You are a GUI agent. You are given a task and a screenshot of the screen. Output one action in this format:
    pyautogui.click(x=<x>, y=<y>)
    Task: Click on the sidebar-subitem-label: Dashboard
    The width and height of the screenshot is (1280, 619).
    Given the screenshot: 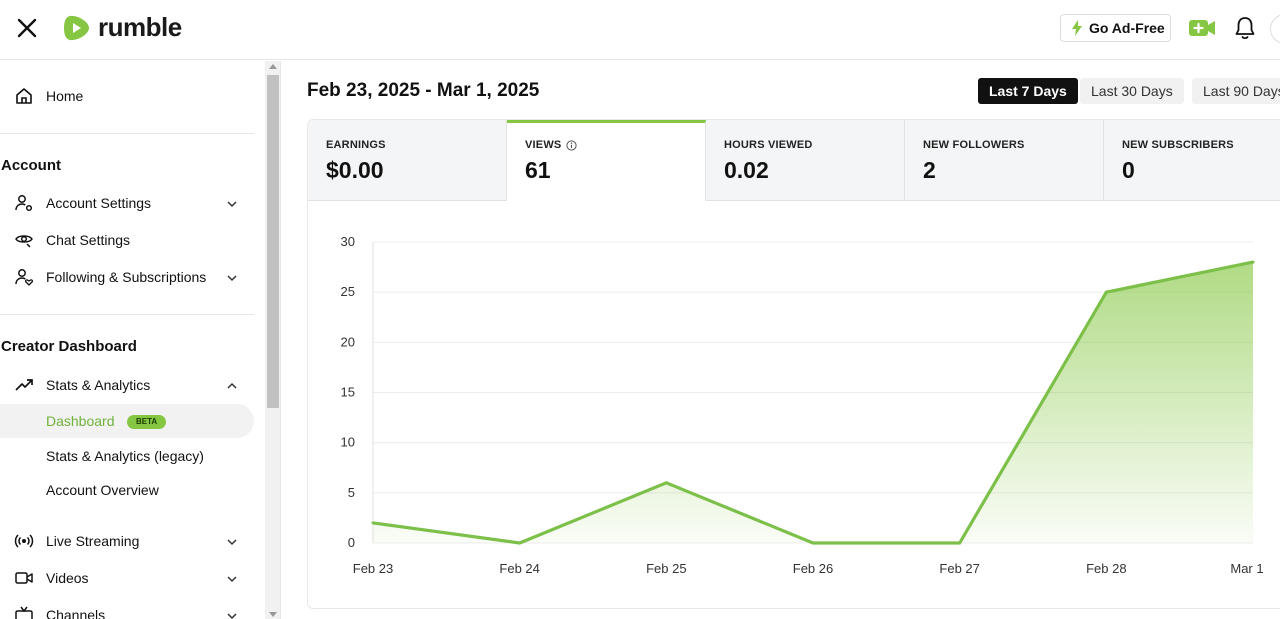 What is the action you would take?
    pyautogui.click(x=80, y=421)
    